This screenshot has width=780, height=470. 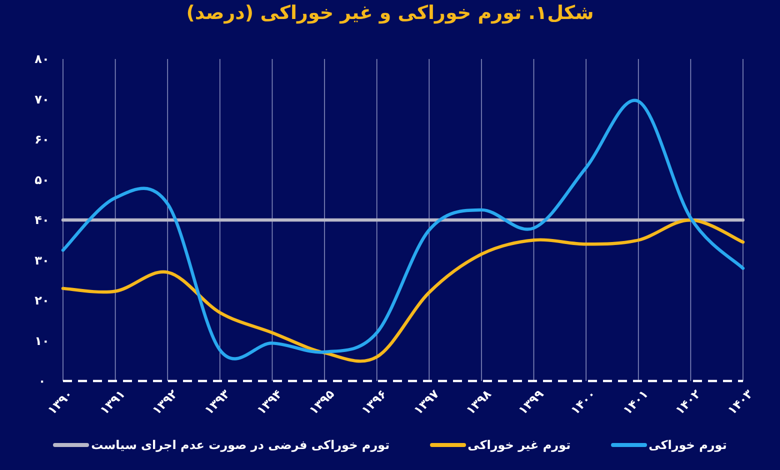 What do you see at coordinates (217, 402) in the screenshot?
I see `x-tick-label: ۱۳۹۳` at bounding box center [217, 402].